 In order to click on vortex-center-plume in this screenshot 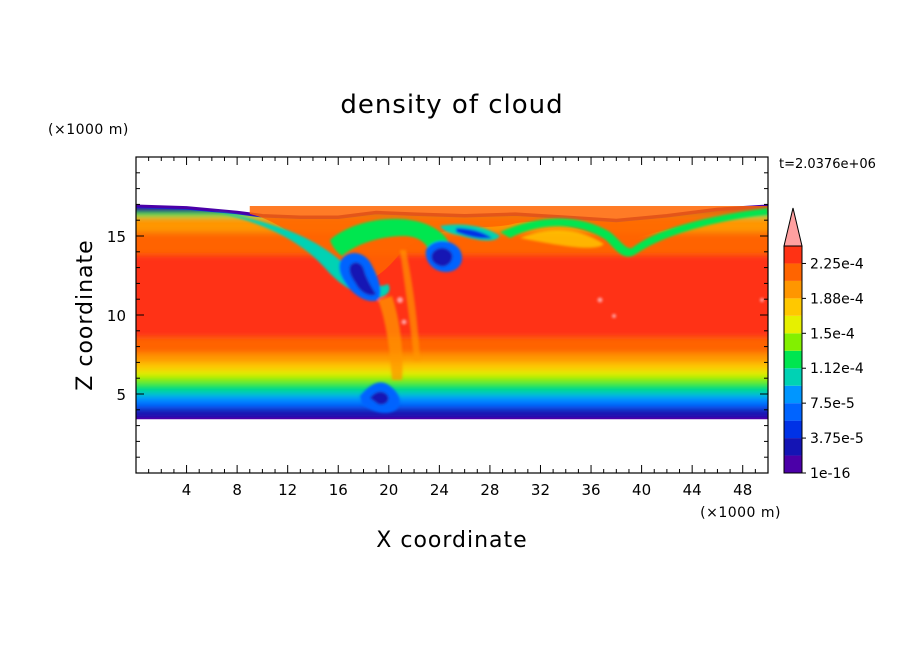, I will do `click(390, 240)`.